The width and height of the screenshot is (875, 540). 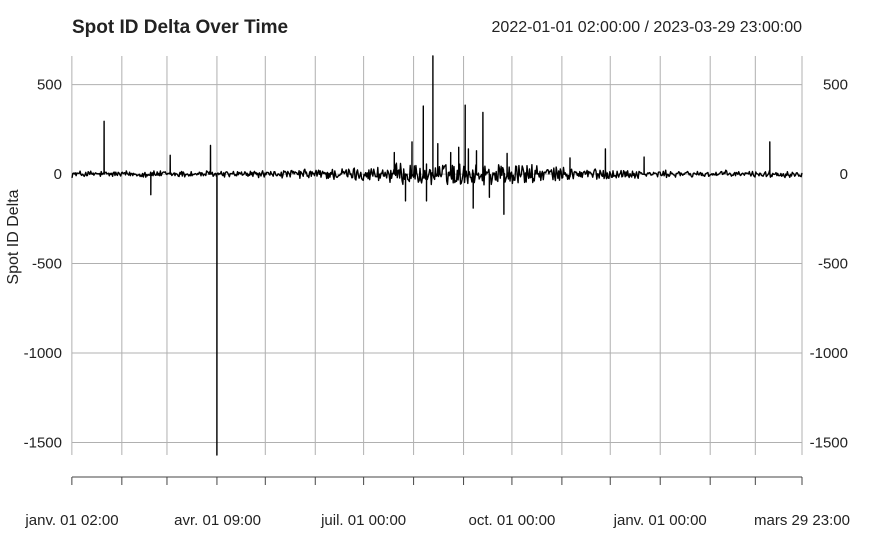 What do you see at coordinates (660, 520) in the screenshot?
I see `x-tick-label: janv. 01 00:00` at bounding box center [660, 520].